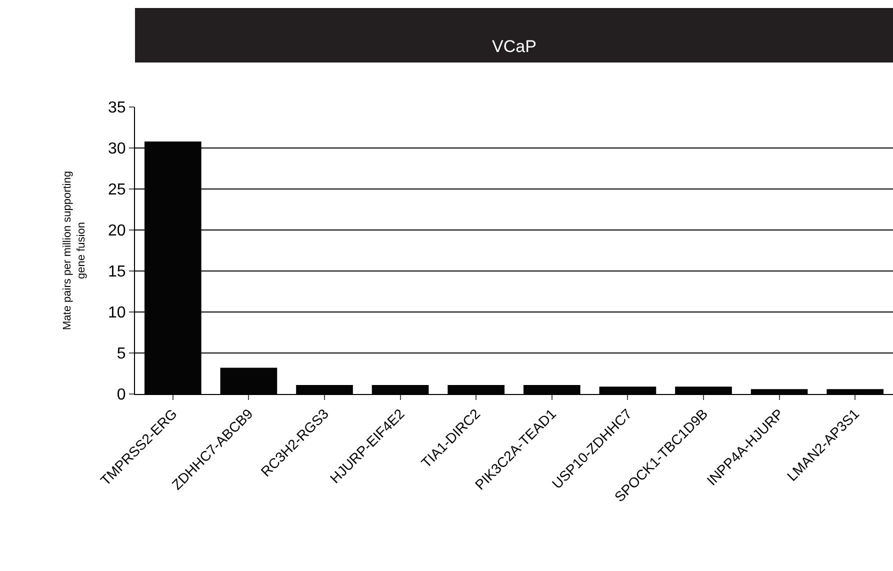 This screenshot has height=571, width=893. What do you see at coordinates (117, 190) in the screenshot?
I see `y-tick-label: 25` at bounding box center [117, 190].